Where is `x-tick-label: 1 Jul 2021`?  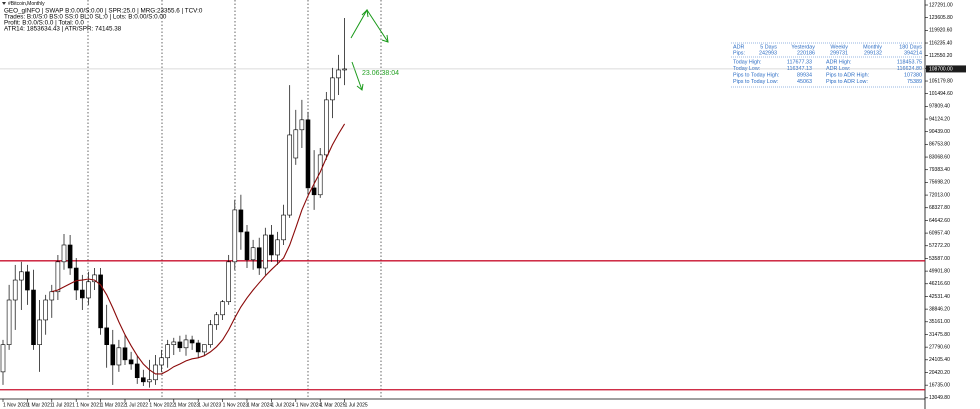
x-tick-label: 1 Jul 2021 is located at coordinates (63, 405).